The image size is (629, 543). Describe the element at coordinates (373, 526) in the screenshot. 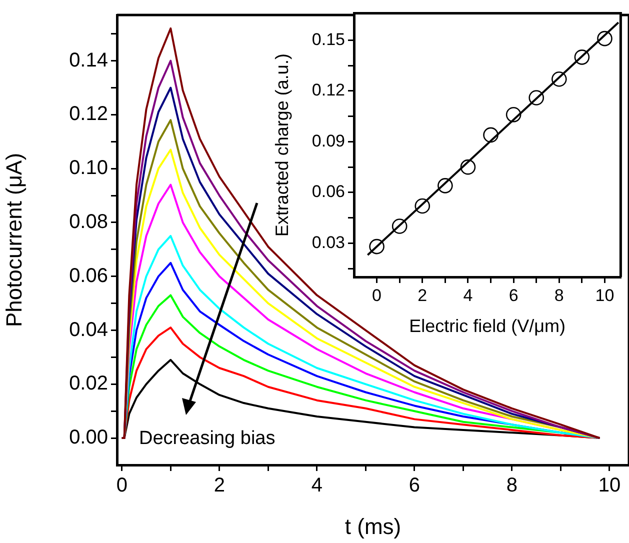

I see `x-axis-title: t (ms)` at that location.